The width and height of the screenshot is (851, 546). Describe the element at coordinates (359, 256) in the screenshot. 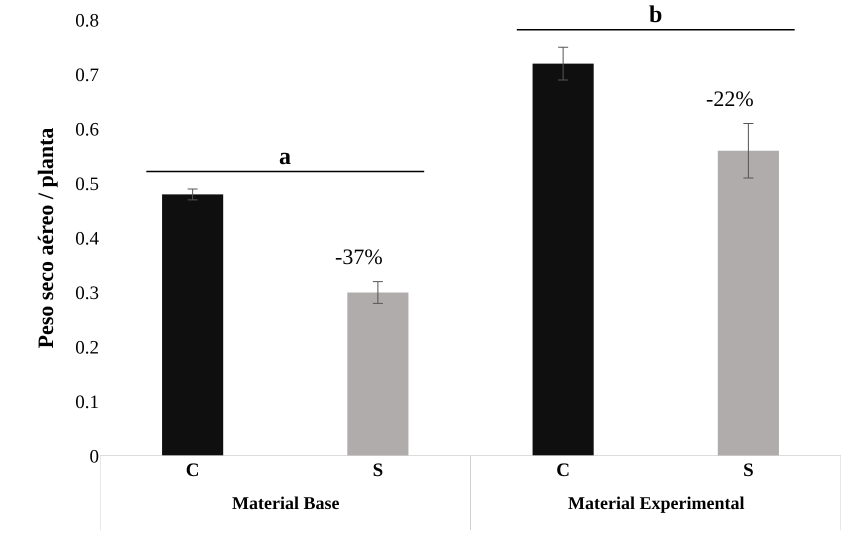

I see `annotation: -37%` at that location.